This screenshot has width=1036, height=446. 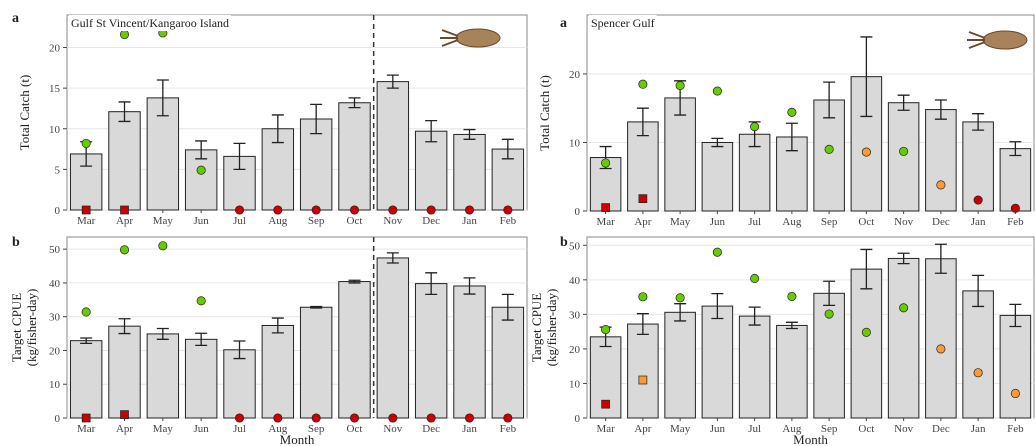 I want to click on y-axis-label-line: Total Catch (t), so click(x=24, y=113).